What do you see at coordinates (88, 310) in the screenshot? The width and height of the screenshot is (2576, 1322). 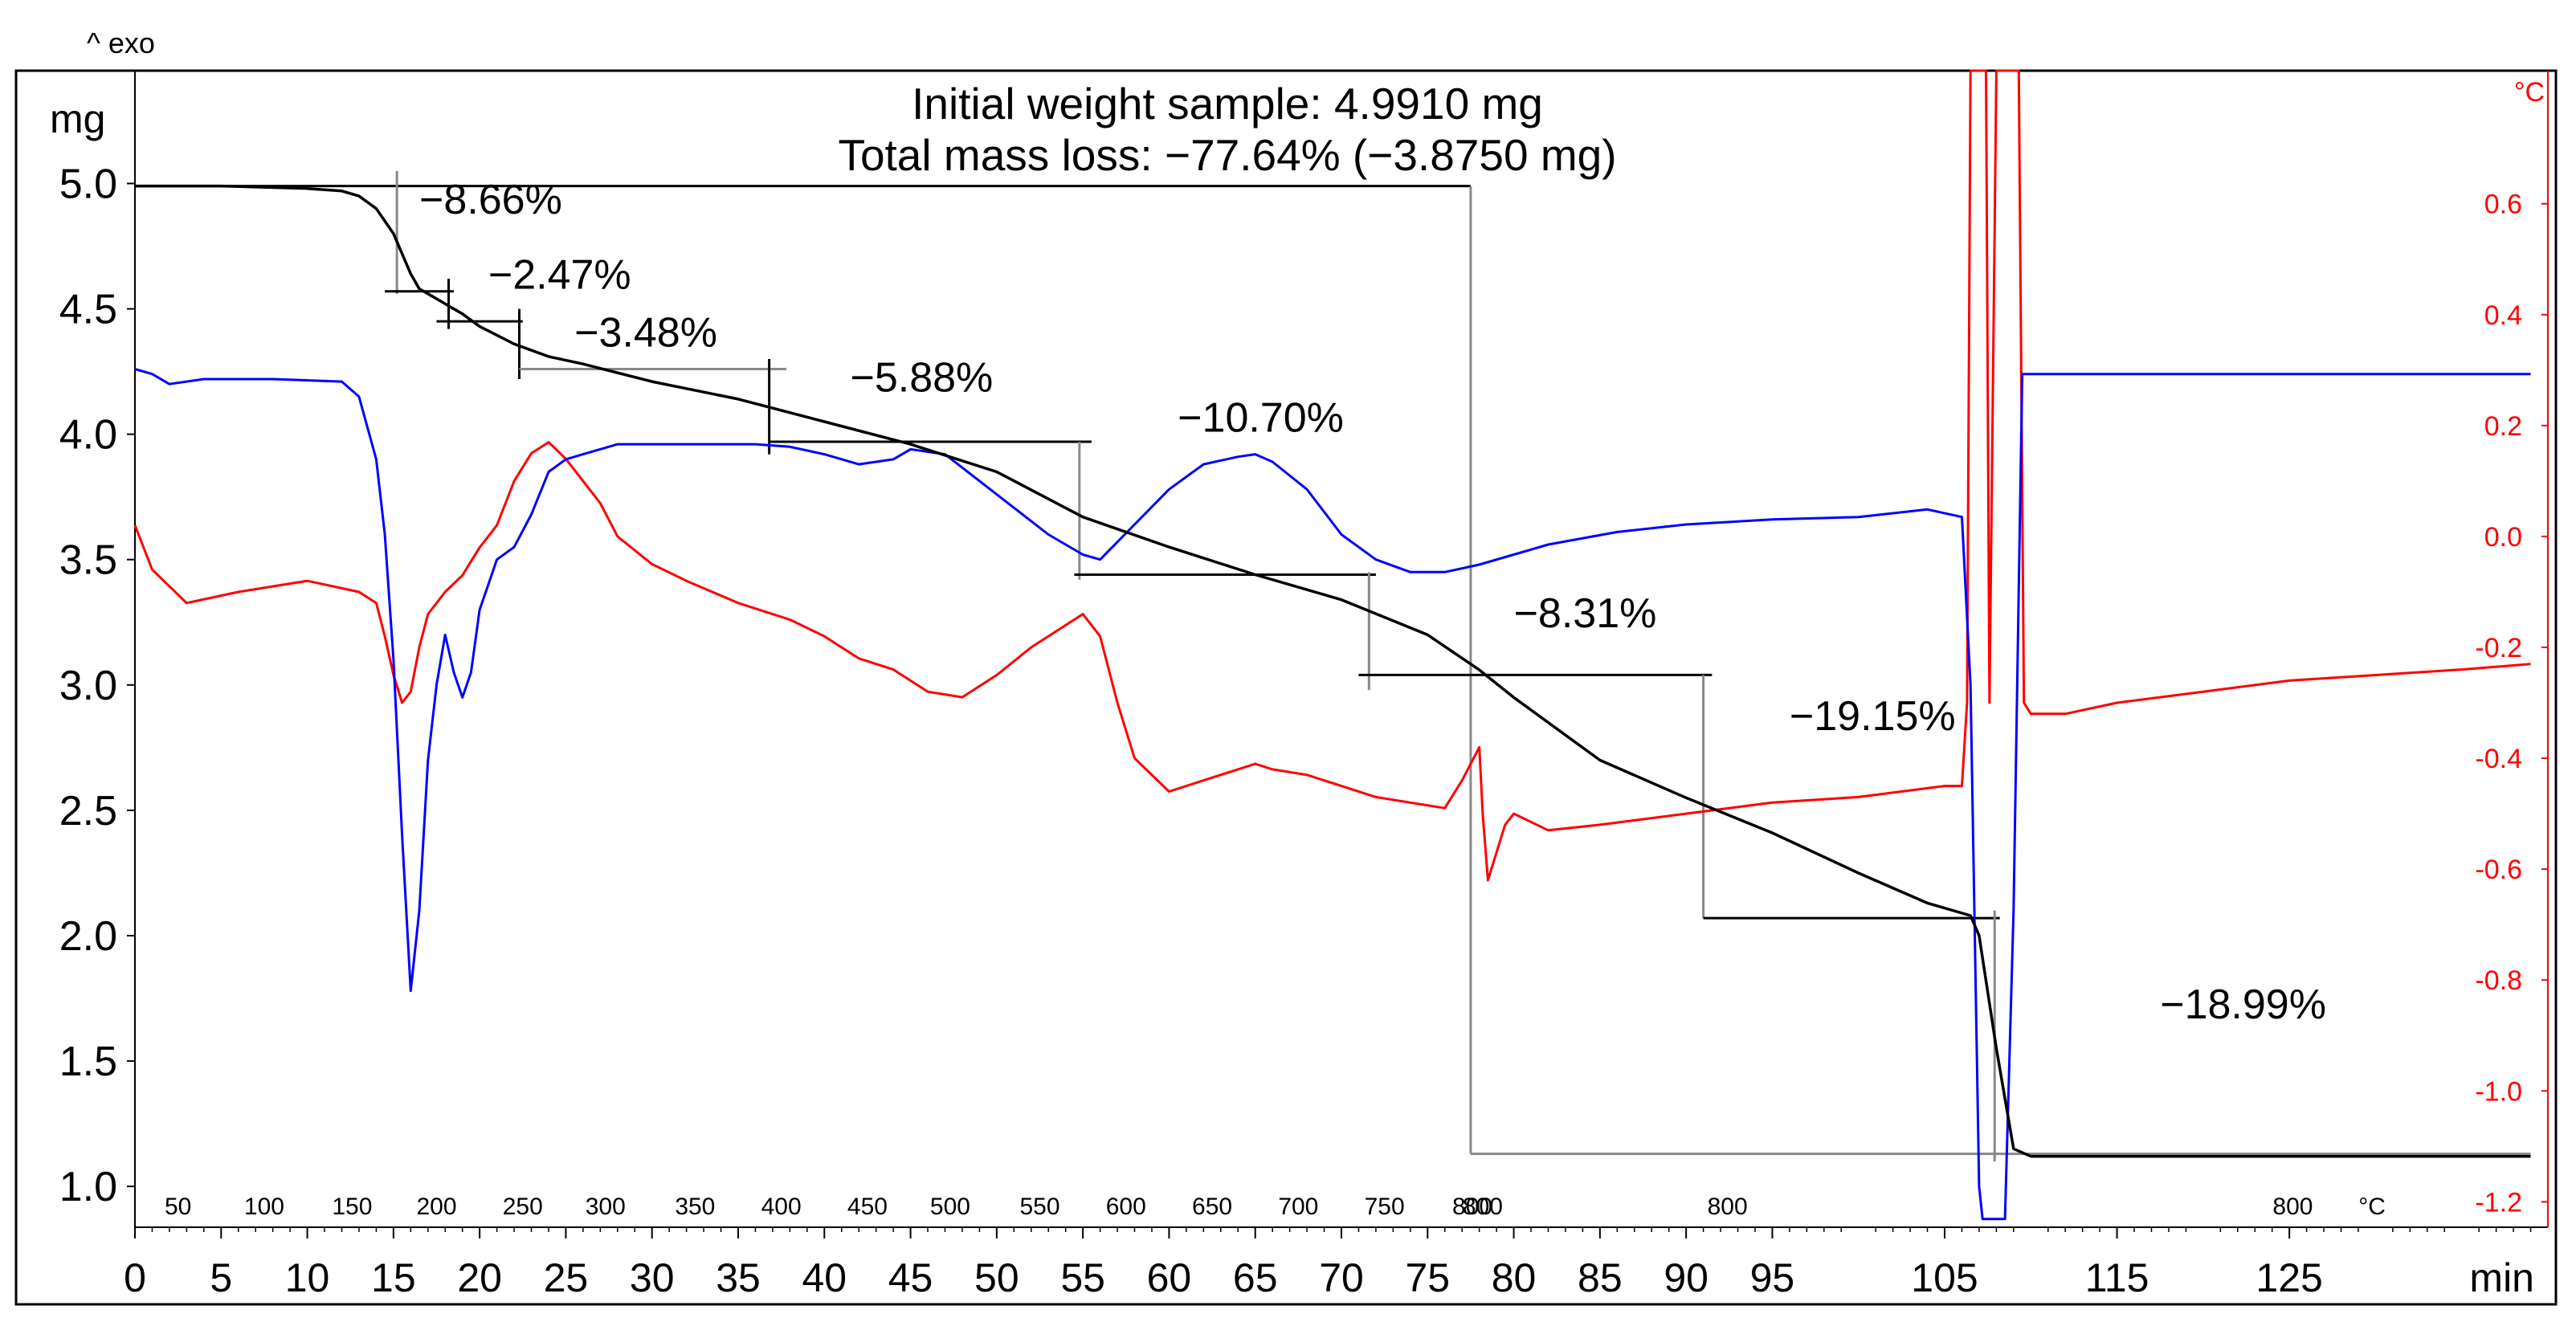 I see `y-left-tick-label: 4.5` at bounding box center [88, 310].